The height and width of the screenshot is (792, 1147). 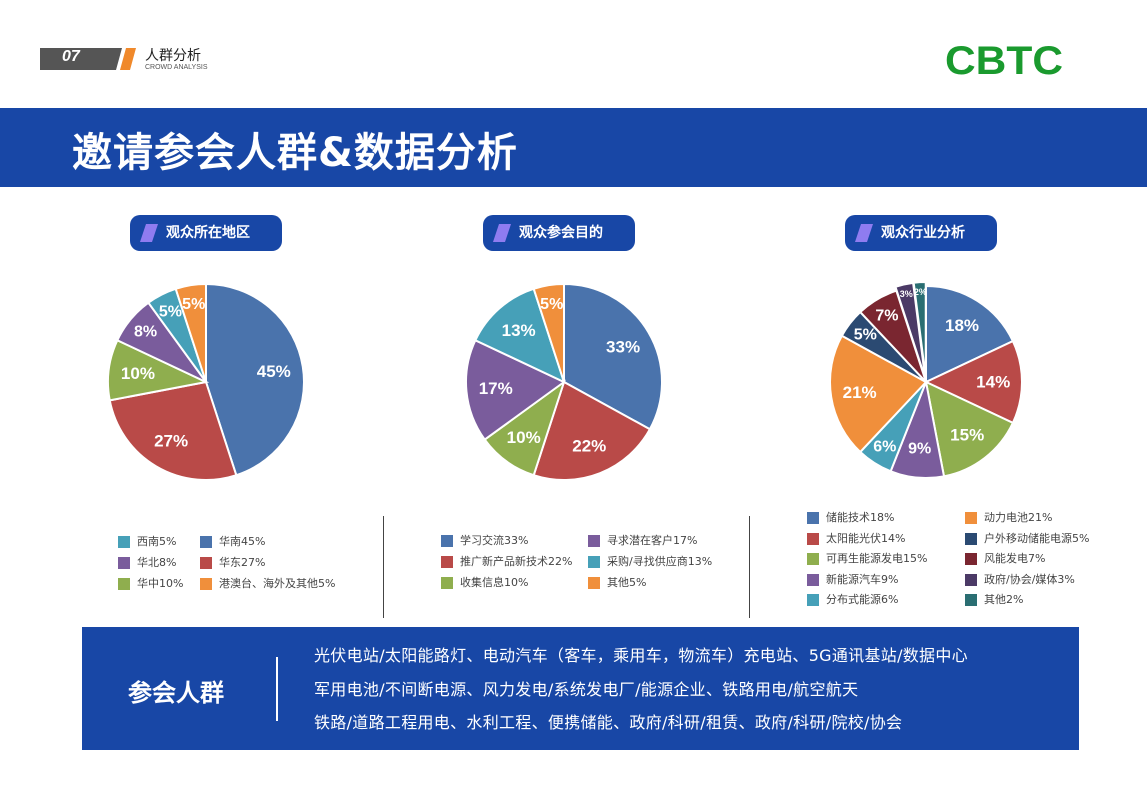 I want to click on page-number-tag, so click(x=88, y=59).